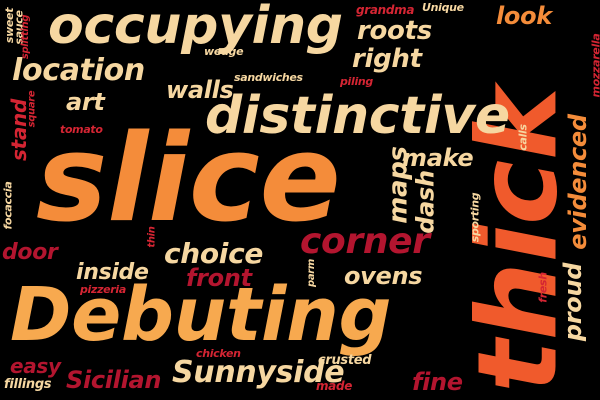 The height and width of the screenshot is (400, 600). What do you see at coordinates (437, 382) in the screenshot?
I see `word-fine: fine` at bounding box center [437, 382].